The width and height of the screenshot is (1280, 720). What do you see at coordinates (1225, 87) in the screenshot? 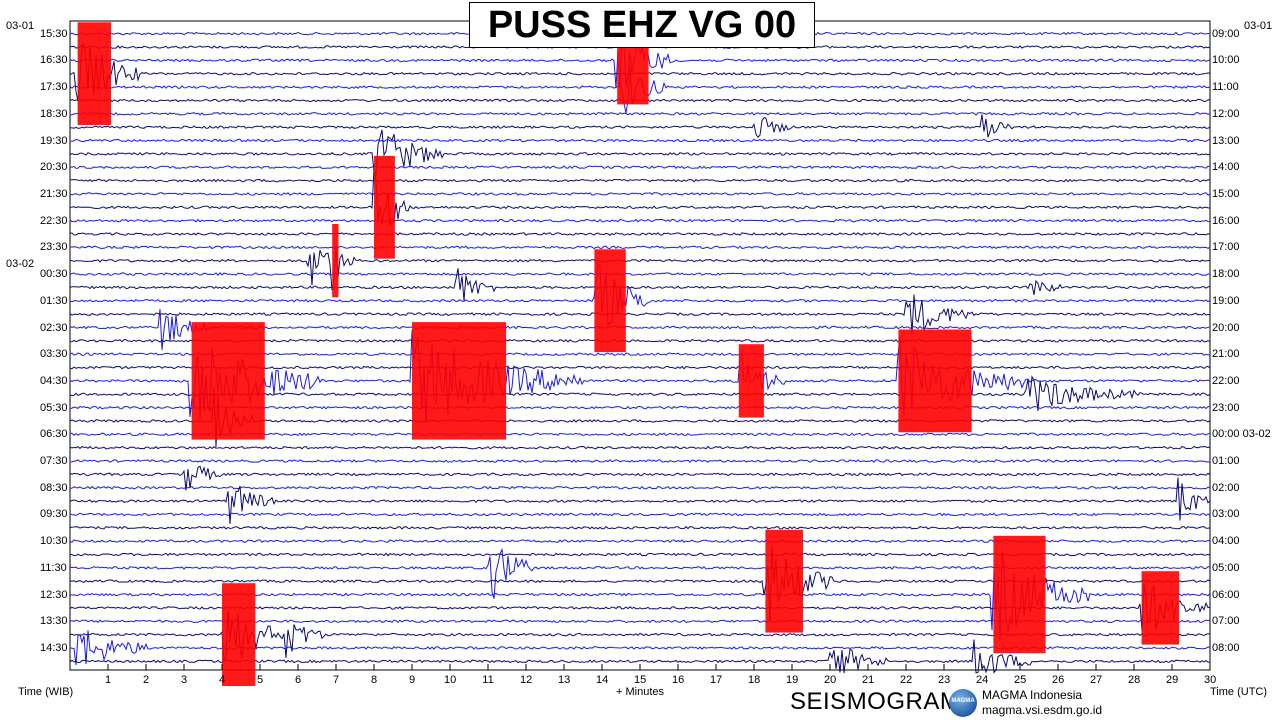
I see `right-time-tick: 11:00` at bounding box center [1225, 87].